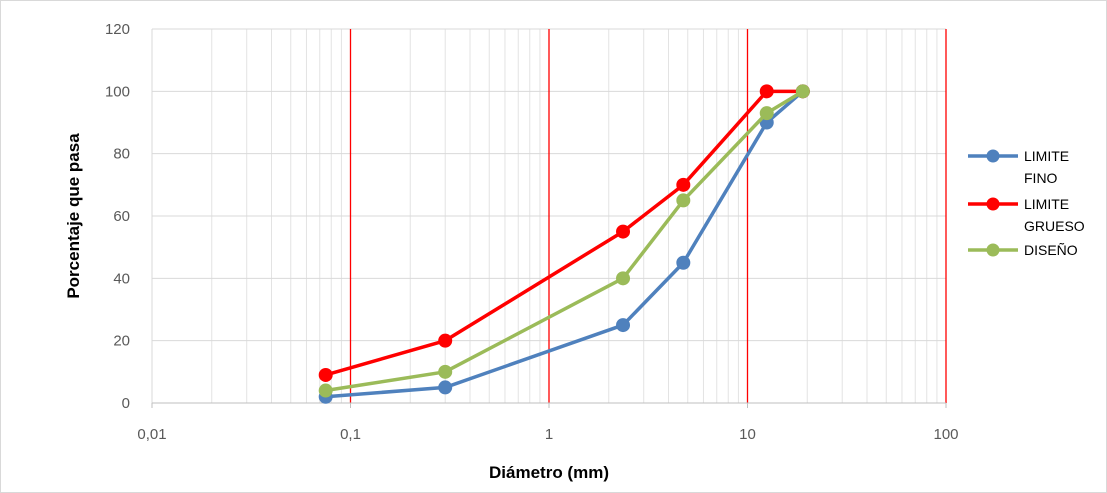  What do you see at coordinates (1018, 167) in the screenshot?
I see `legend-entry: LIMITE FINO` at bounding box center [1018, 167].